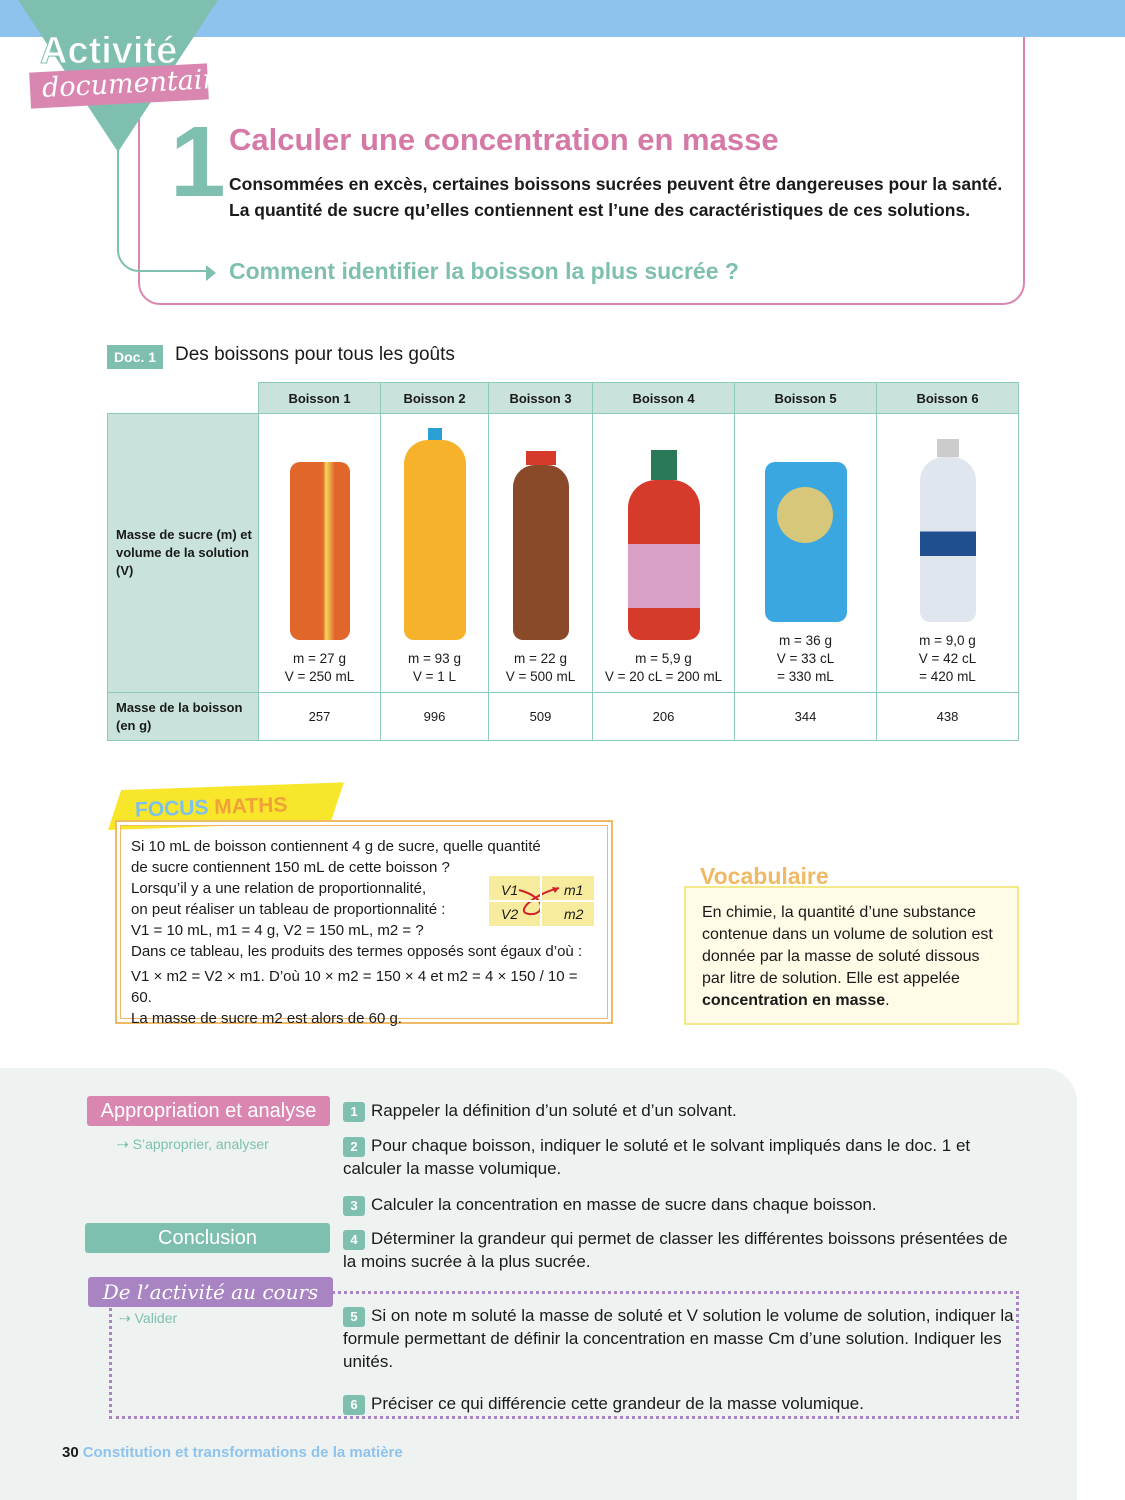 This screenshot has width=1125, height=1500. What do you see at coordinates (164, 211) in the screenshot?
I see `connector-line` at bounding box center [164, 211].